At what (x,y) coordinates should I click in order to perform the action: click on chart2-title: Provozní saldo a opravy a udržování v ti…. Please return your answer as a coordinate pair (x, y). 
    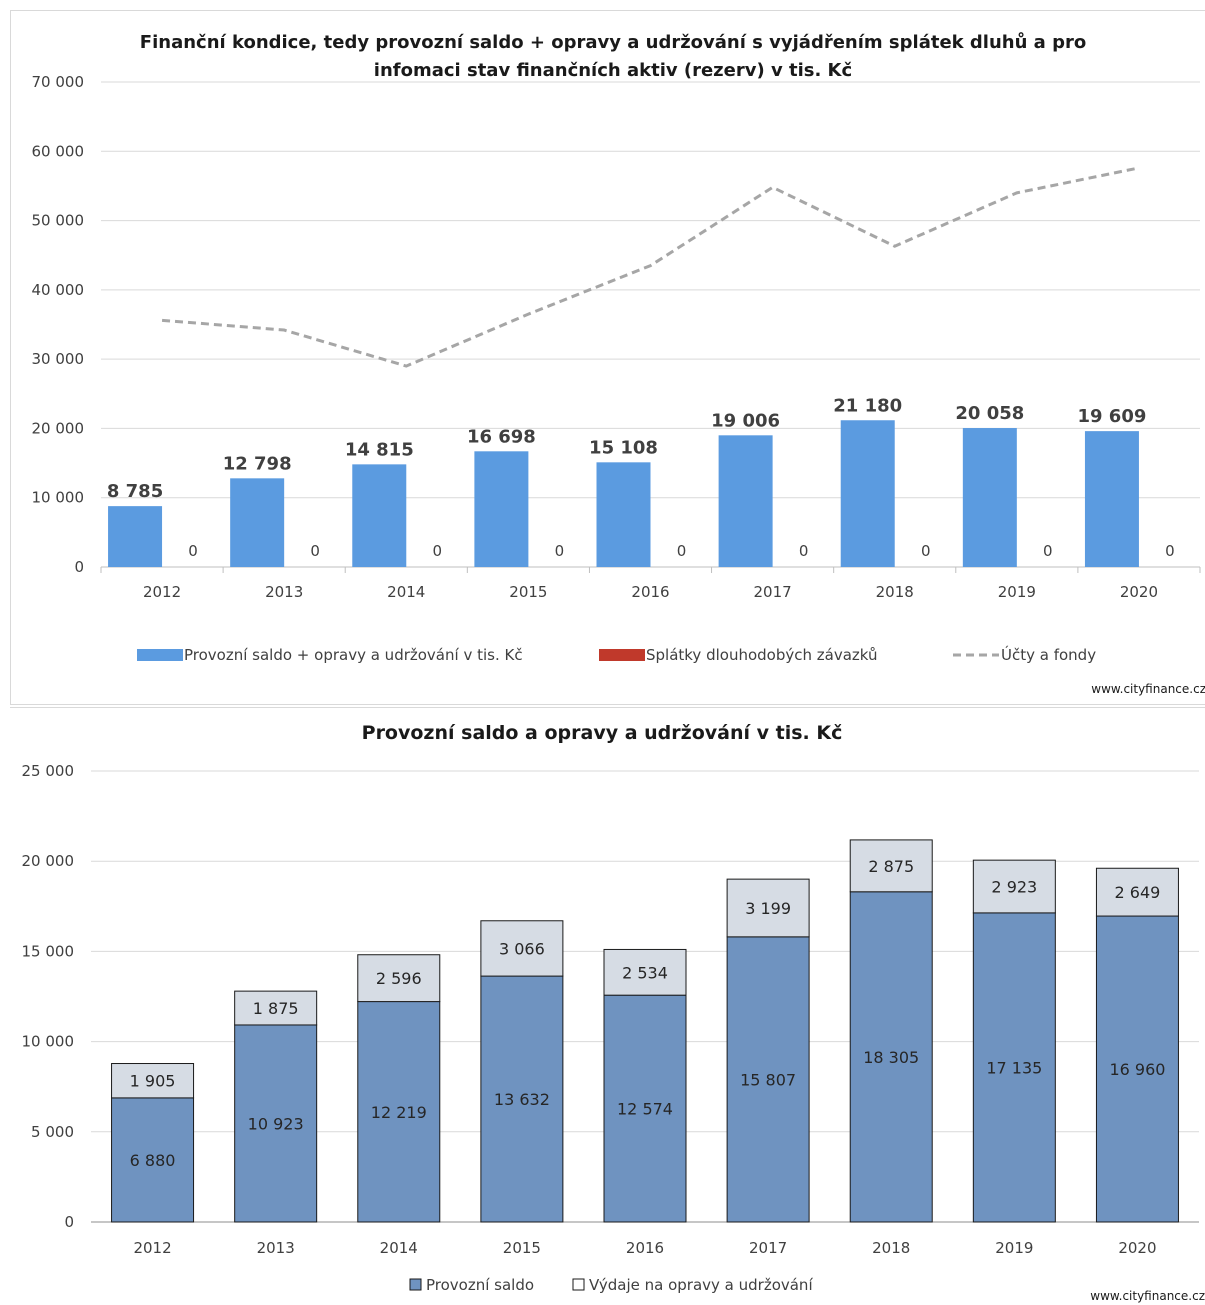
    Looking at the image, I should click on (602, 733).